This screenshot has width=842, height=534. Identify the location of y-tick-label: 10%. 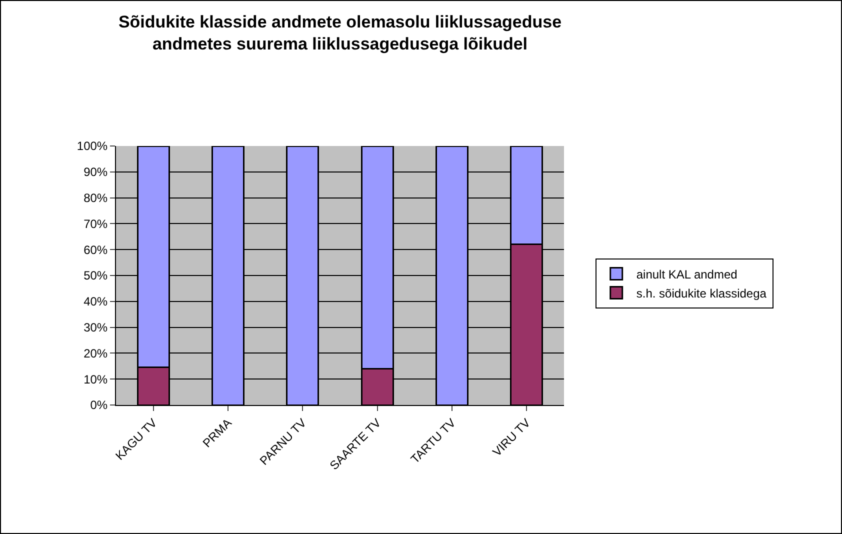
(96, 379).